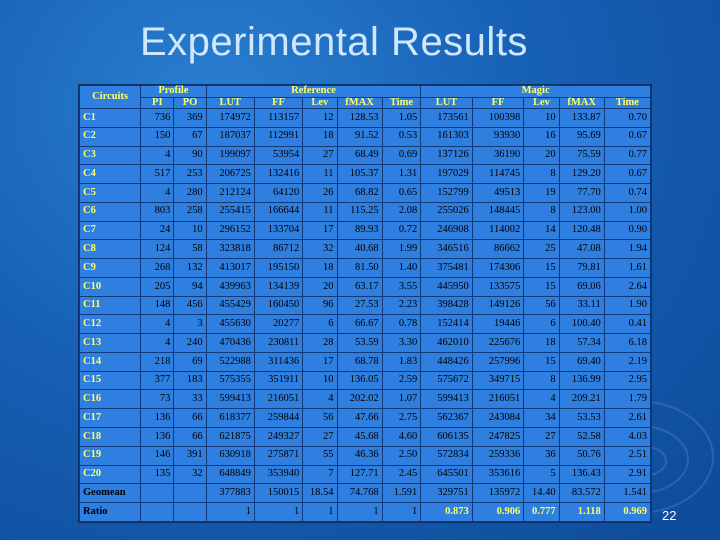 The width and height of the screenshot is (720, 540). What do you see at coordinates (581, 455) in the screenshot?
I see `table-cell: 50.76` at bounding box center [581, 455].